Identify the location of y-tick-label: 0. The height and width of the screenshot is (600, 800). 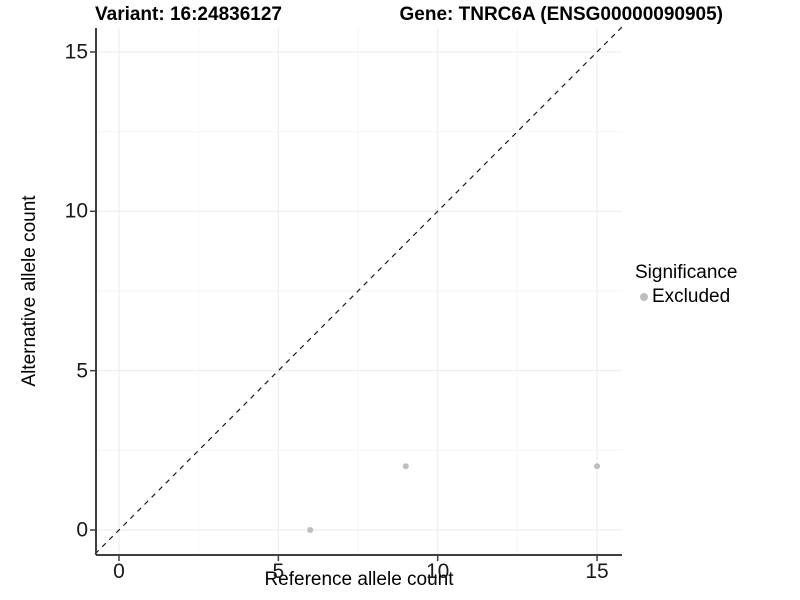
(82, 530).